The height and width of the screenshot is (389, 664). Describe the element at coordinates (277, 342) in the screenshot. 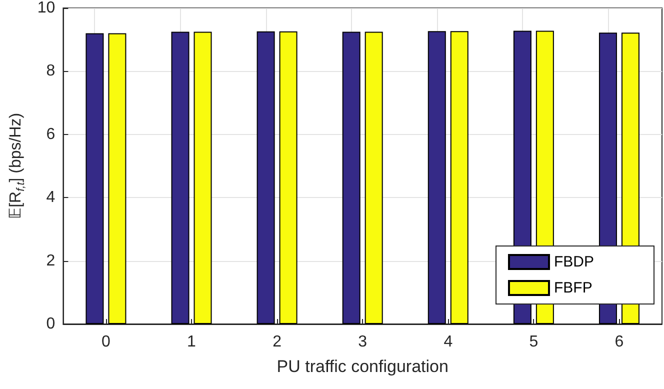

I see `x-tick-label: 2` at that location.